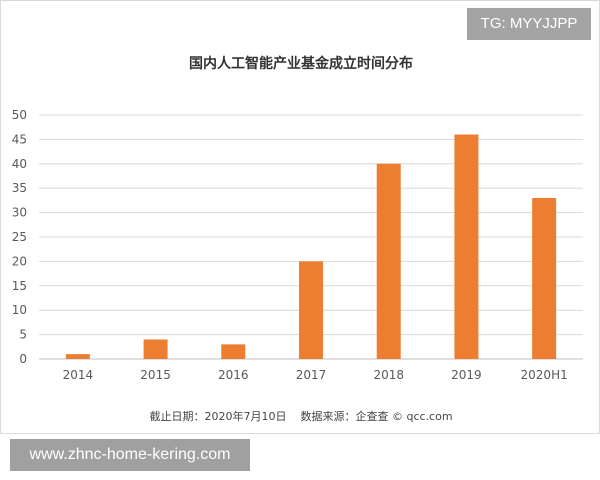 This screenshot has width=600, height=480. I want to click on y-tick-label: 35, so click(19, 188).